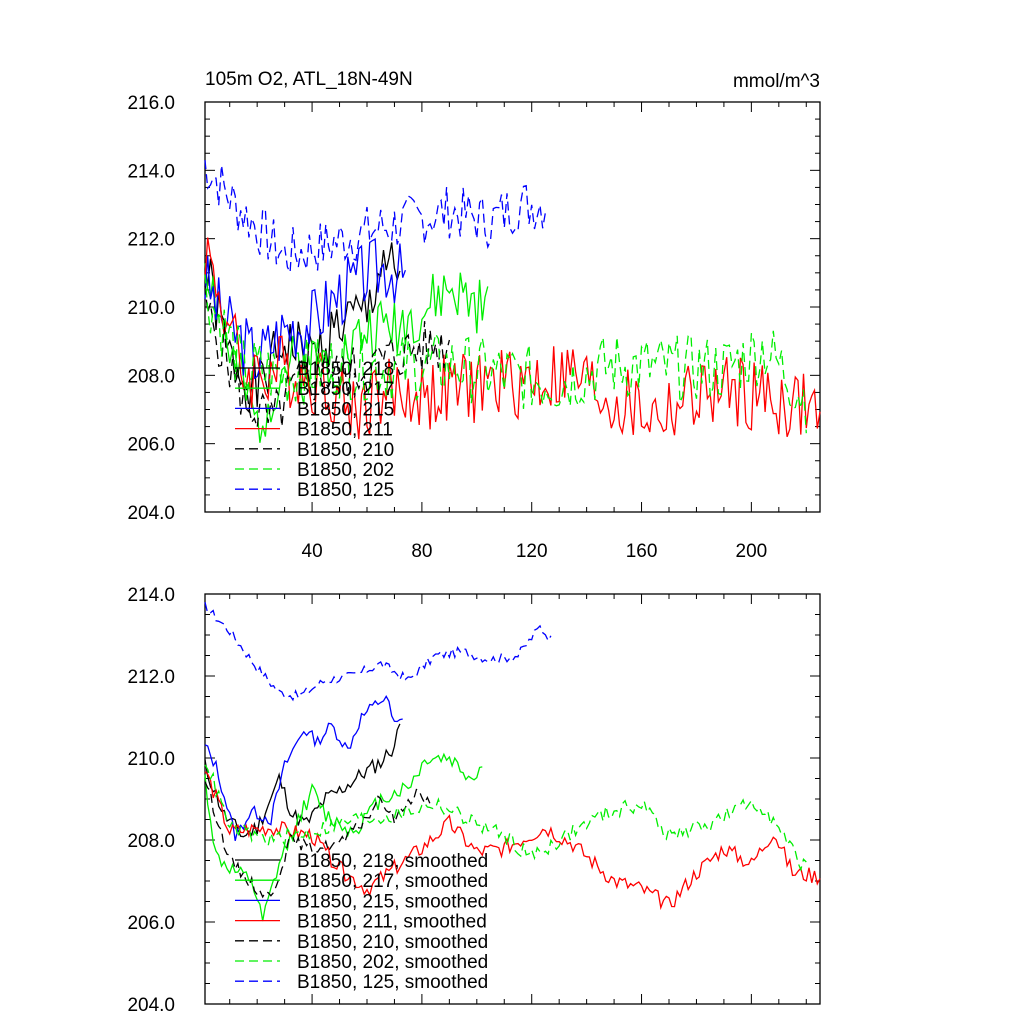 This screenshot has width=1024, height=1029. I want to click on panel1-title-left: 105m O2, ATL_18N-49N, so click(309, 79).